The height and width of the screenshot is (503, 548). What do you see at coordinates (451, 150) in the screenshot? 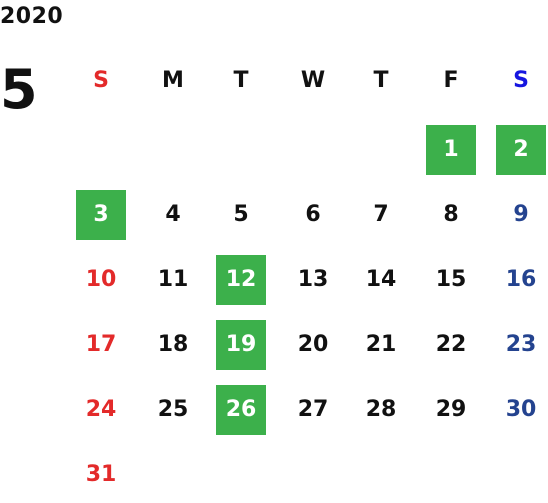
I see `date-cell-1: 1` at bounding box center [451, 150].